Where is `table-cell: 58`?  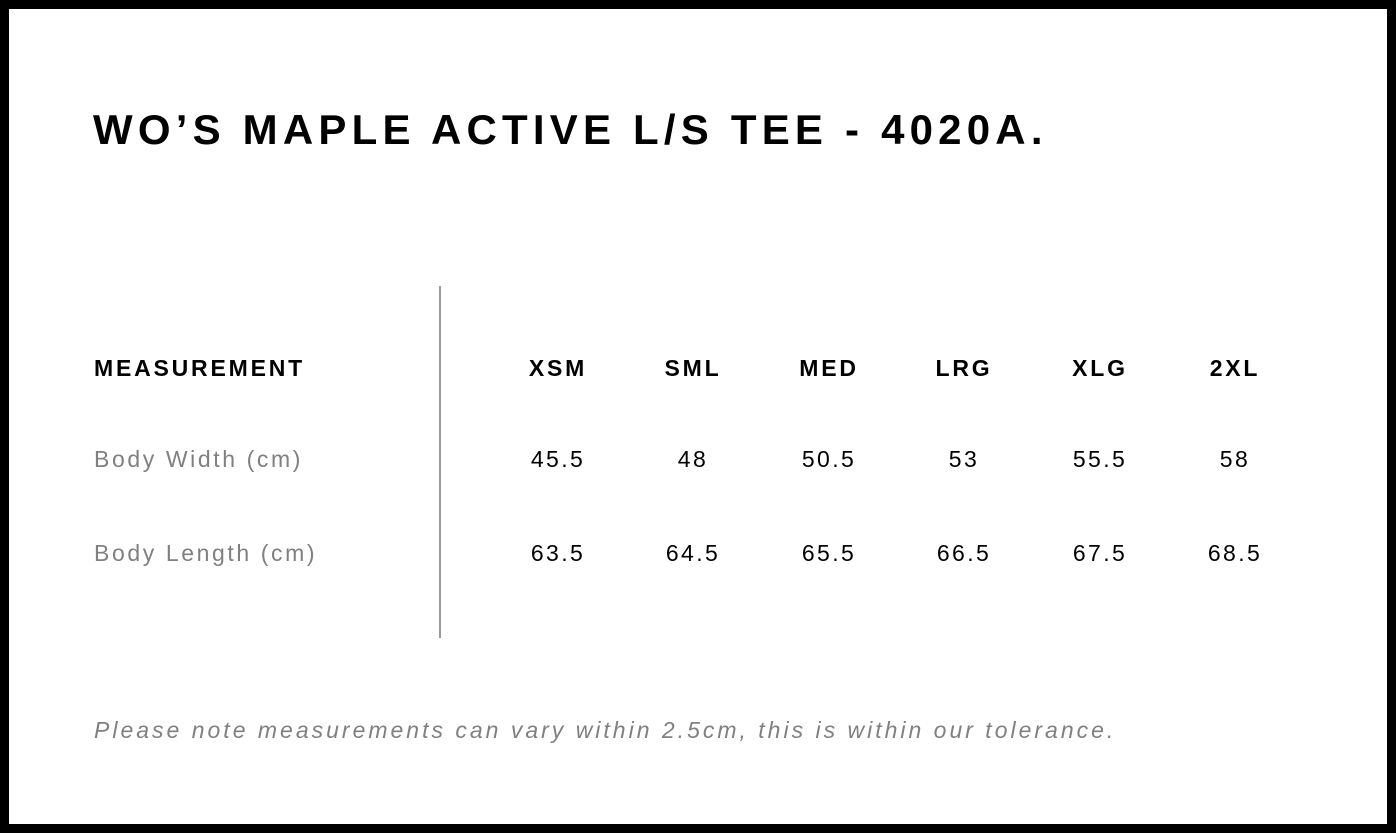
table-cell: 58 is located at coordinates (1235, 459).